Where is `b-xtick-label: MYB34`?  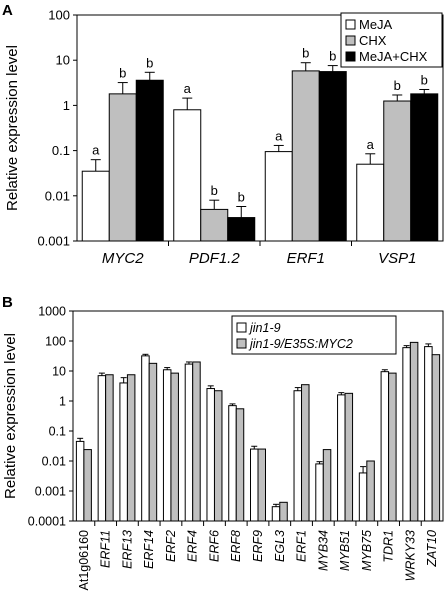 b-xtick-label: MYB34 is located at coordinates (323, 550).